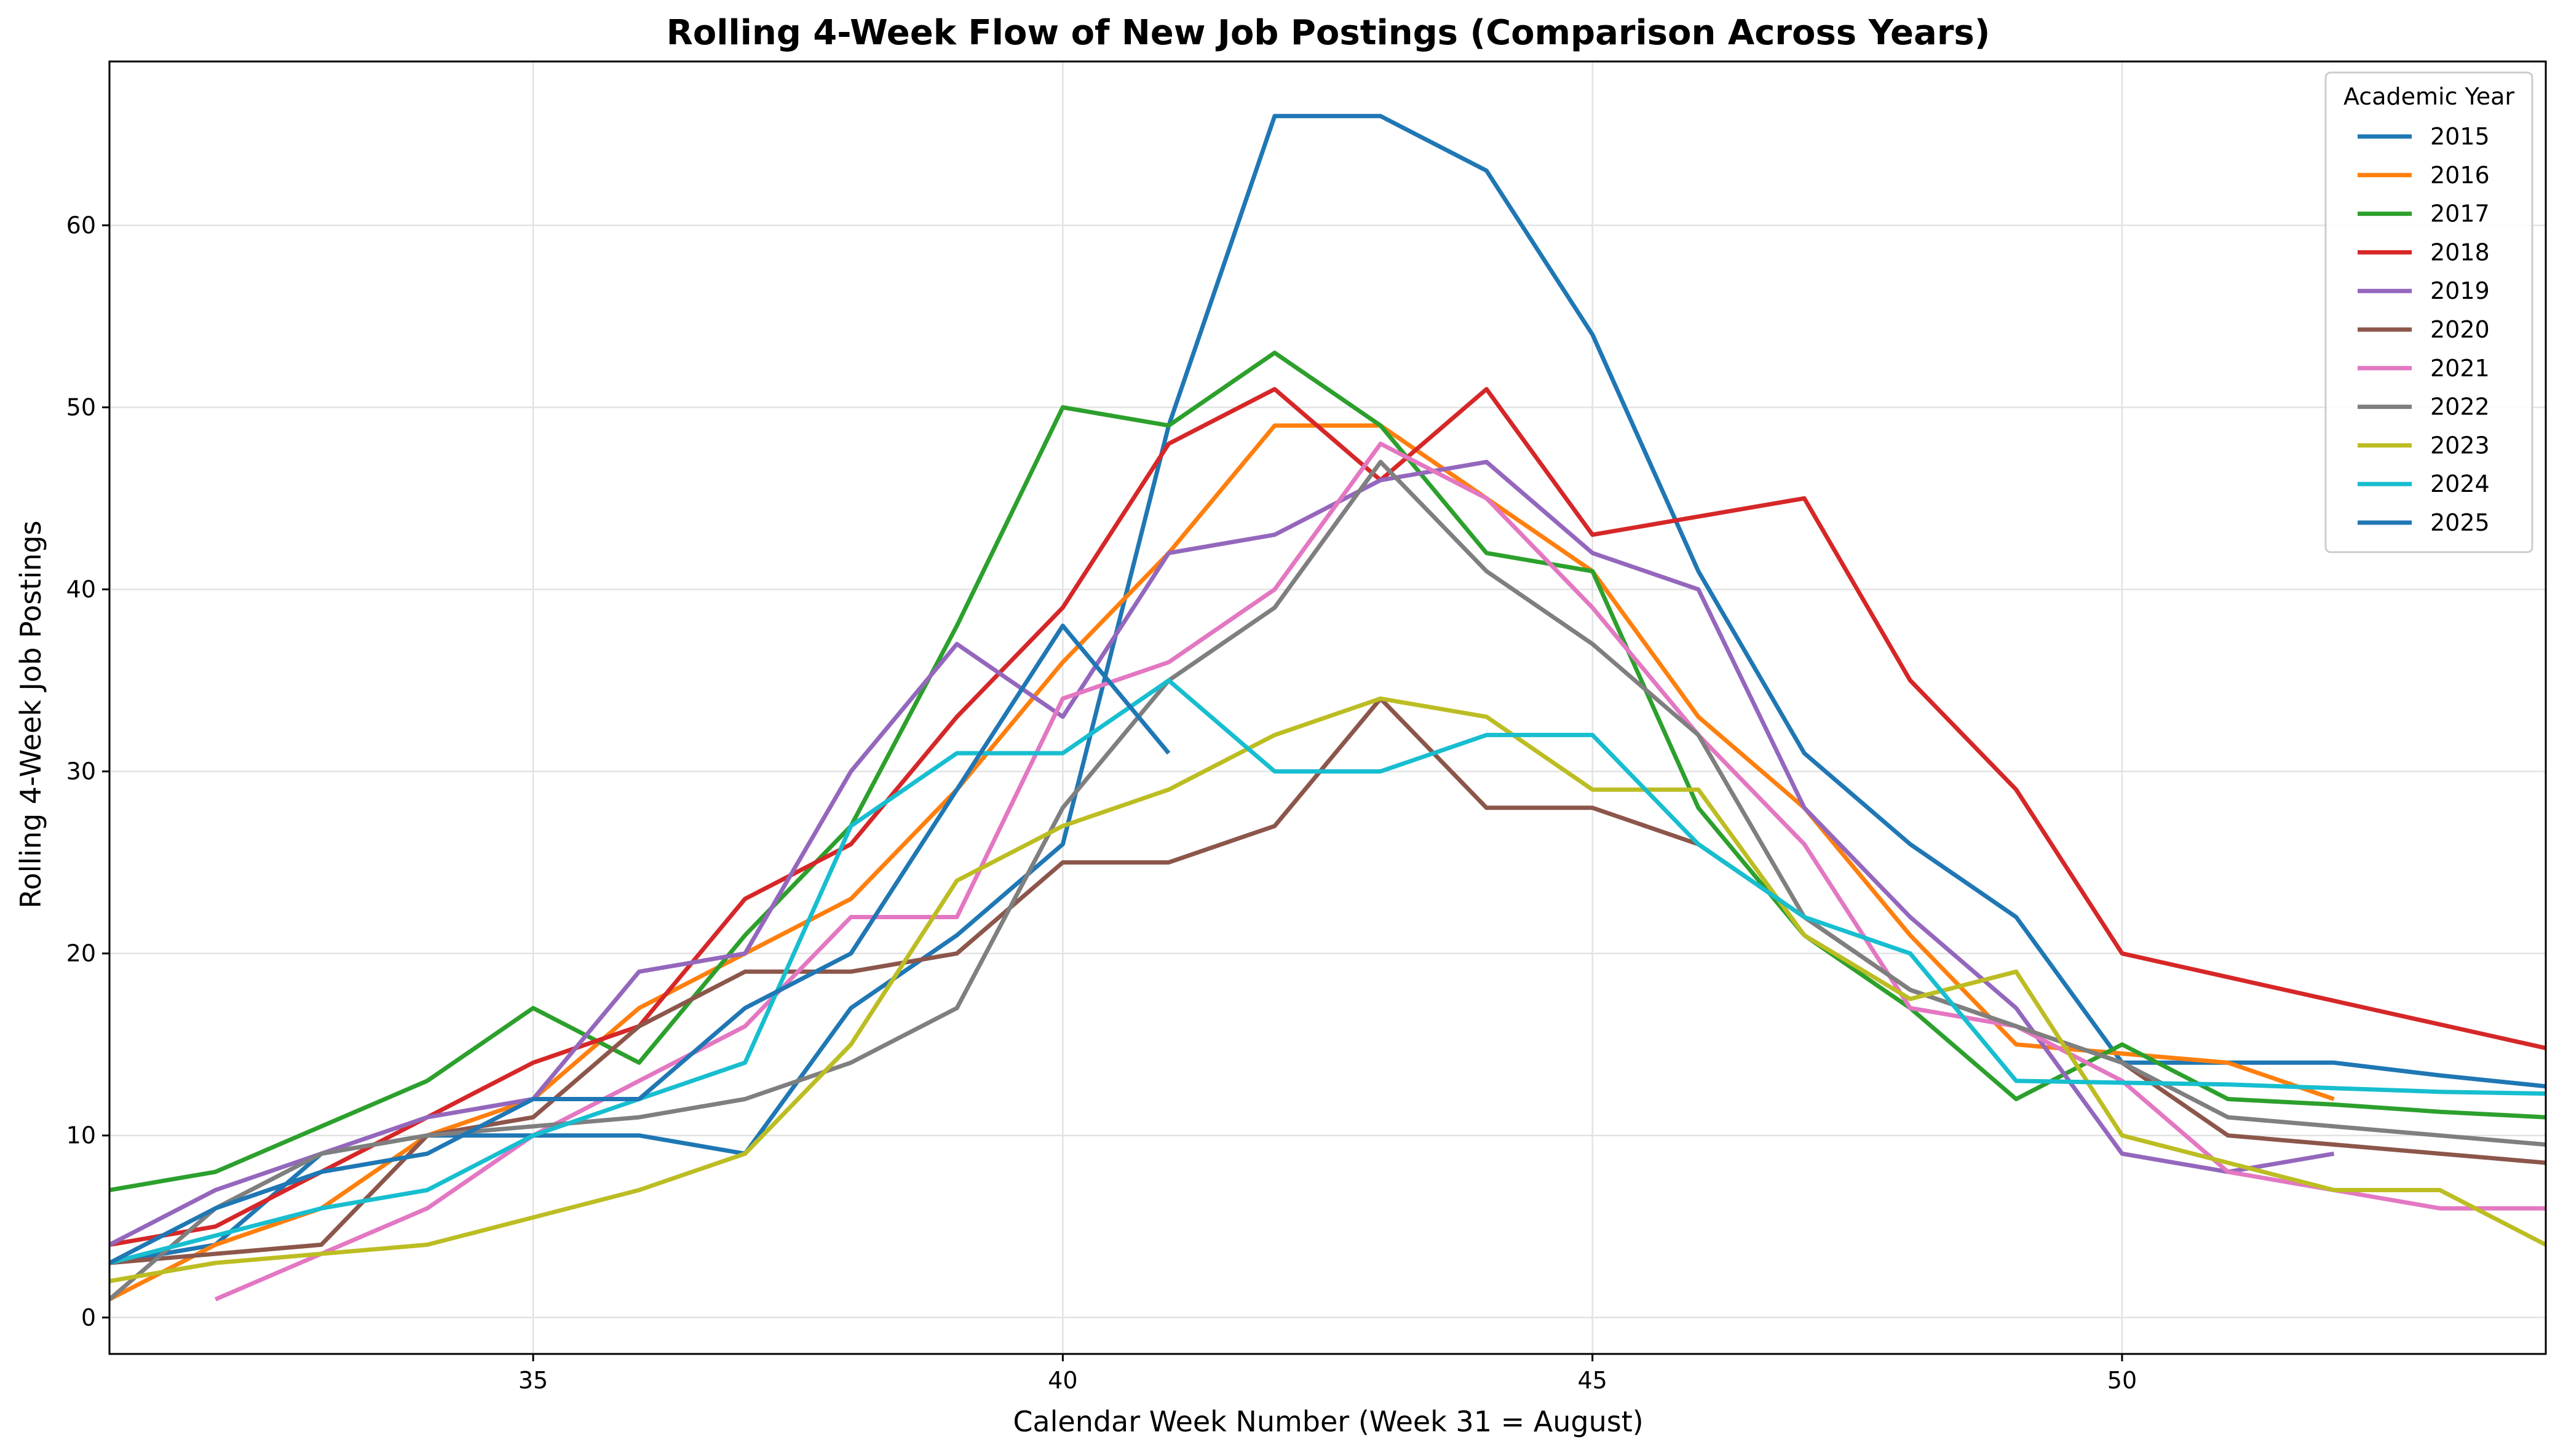 The height and width of the screenshot is (1456, 2563). Describe the element at coordinates (2424, 290) in the screenshot. I see `legend-item: 2019` at that location.